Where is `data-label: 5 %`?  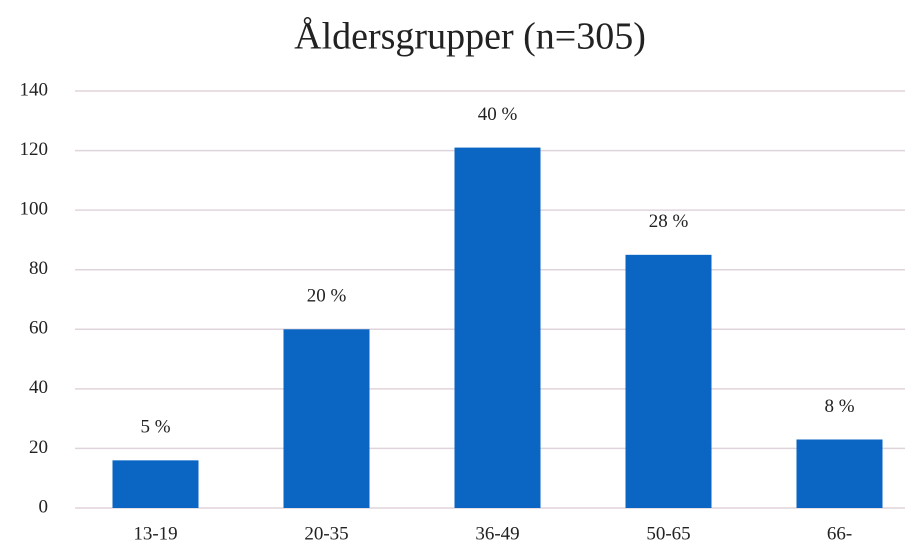
data-label: 5 % is located at coordinates (155, 427).